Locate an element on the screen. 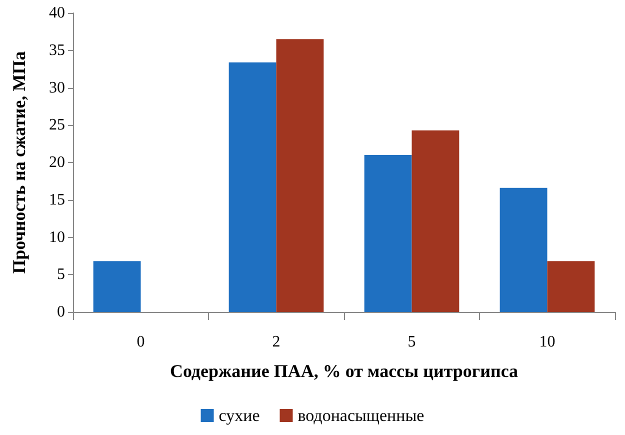 The height and width of the screenshot is (435, 625). y-tick-label: 10 is located at coordinates (57, 237).